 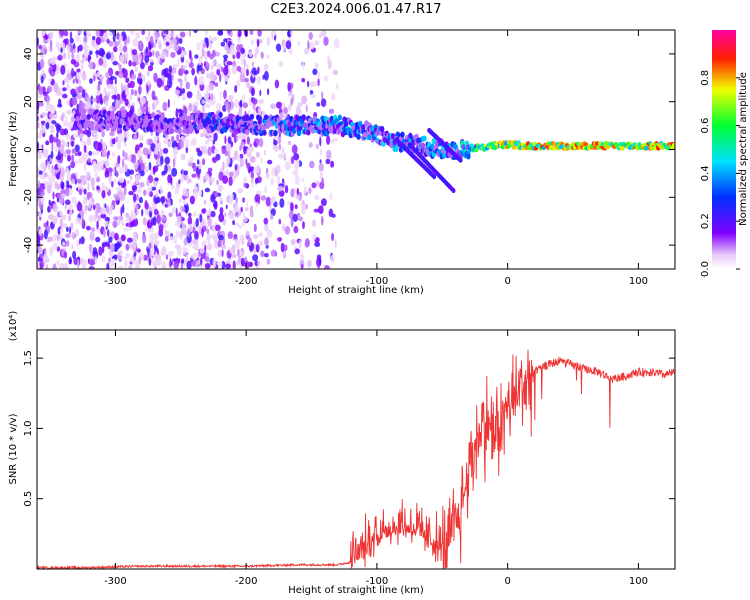 What do you see at coordinates (356, 9) in the screenshot?
I see `chart-title: C2E3.2024.006.01.47.R17` at bounding box center [356, 9].